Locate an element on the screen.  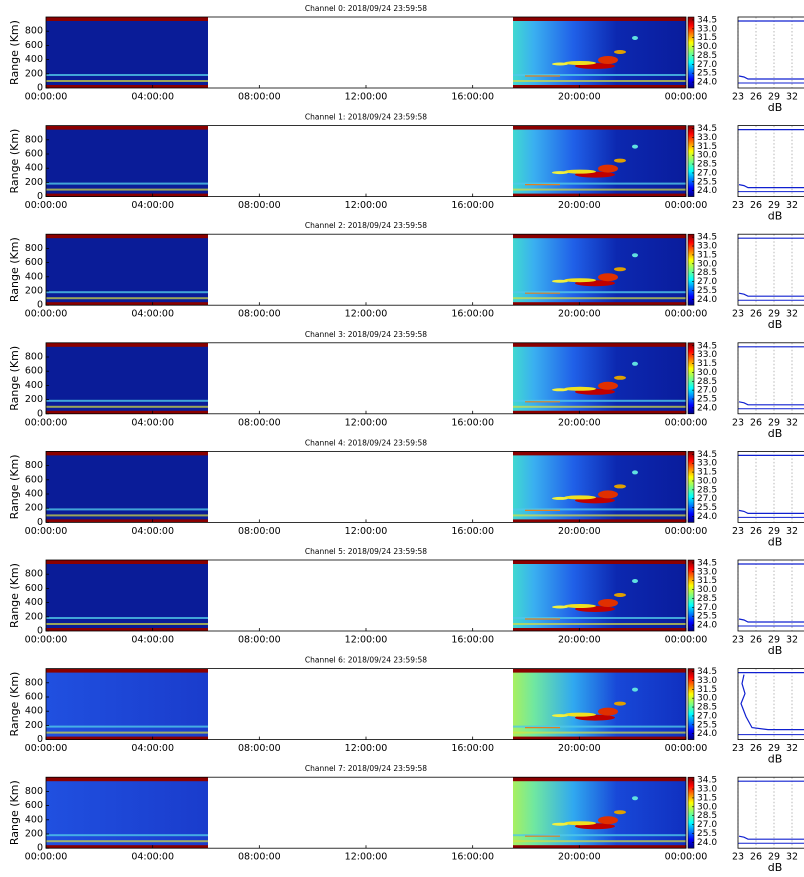
colorbar-tick-label: 30.0 is located at coordinates (707, 807).